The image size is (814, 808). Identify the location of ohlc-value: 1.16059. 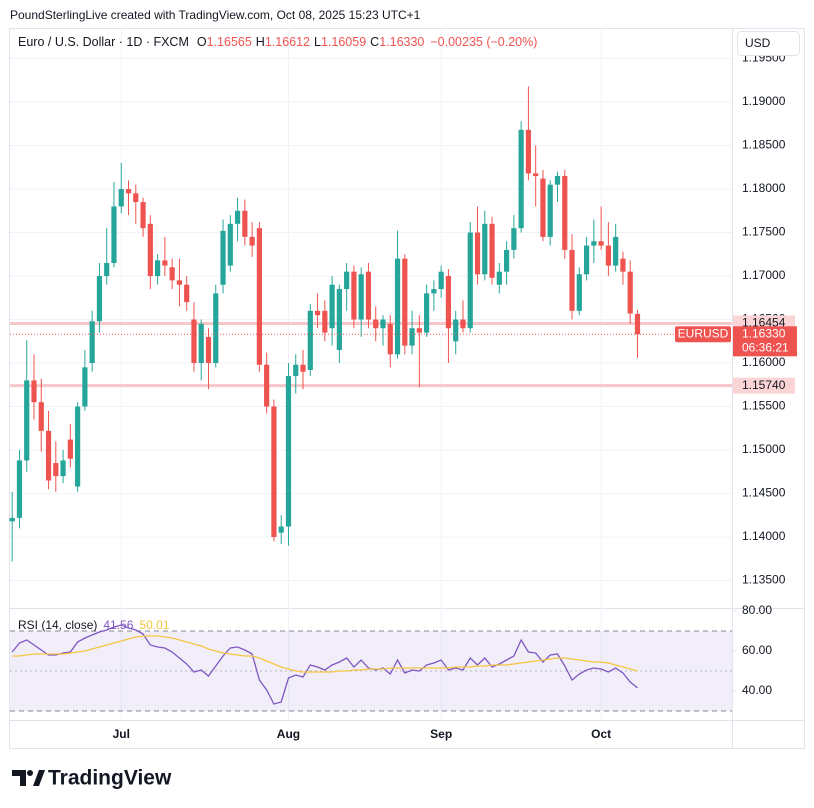
(343, 42).